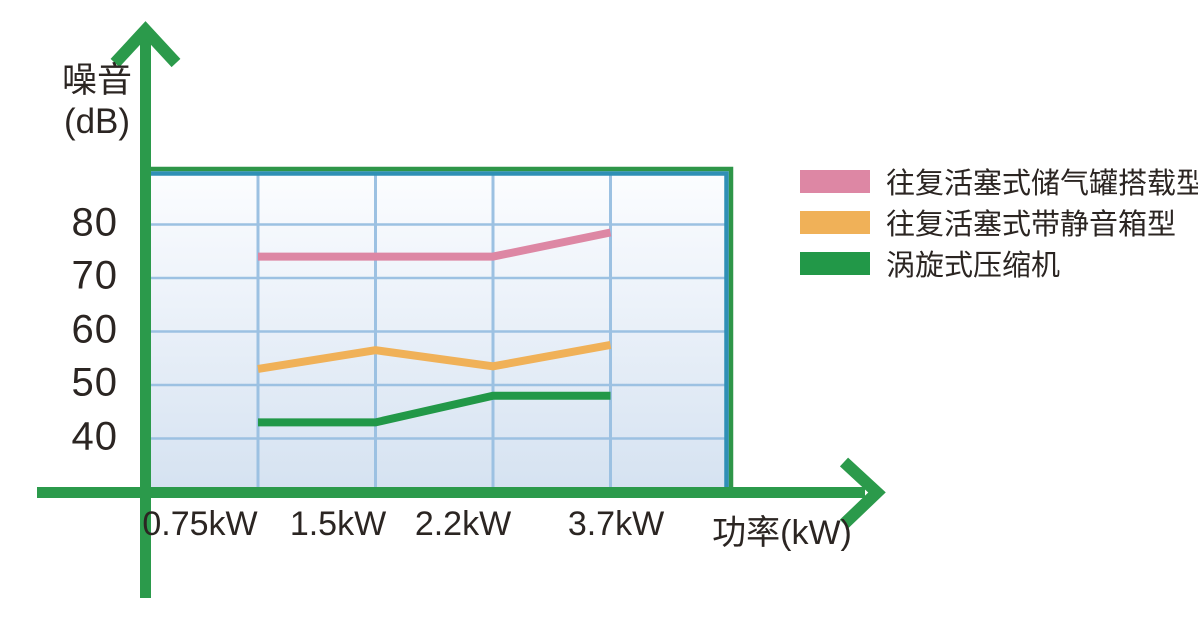 The image size is (1198, 630). I want to click on x-tick-label-3: 3.7kW, so click(616, 524).